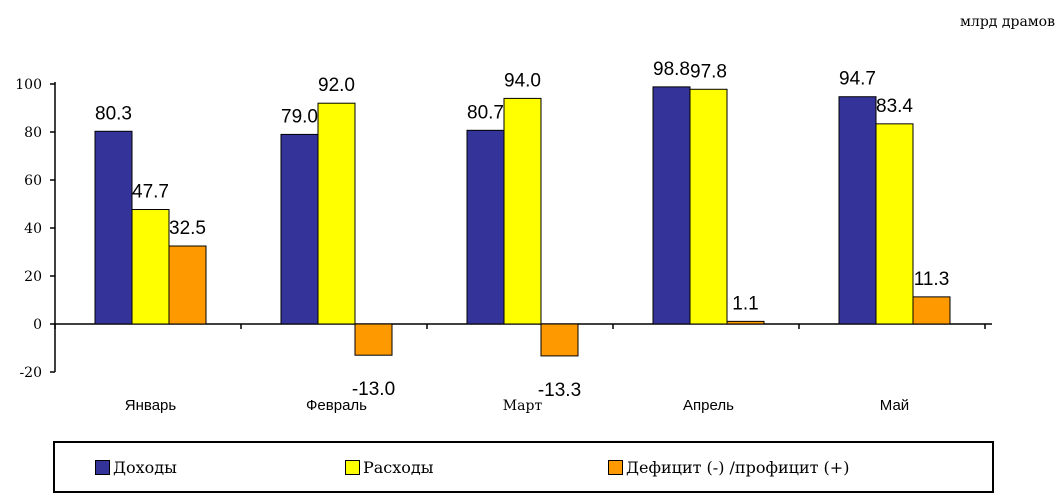  What do you see at coordinates (738, 467) in the screenshot?
I see `legend-label-balance: Дефицит (-) /профицит (+)` at bounding box center [738, 467].